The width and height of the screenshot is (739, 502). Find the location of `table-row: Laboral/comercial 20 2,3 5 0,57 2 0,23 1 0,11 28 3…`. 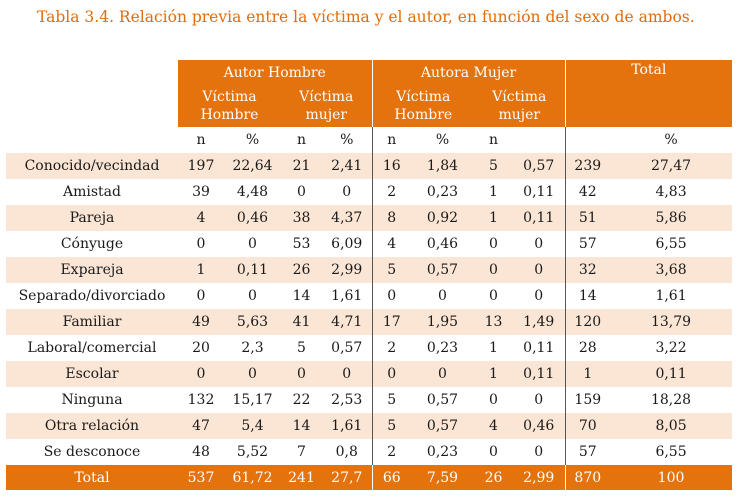

table-row: Laboral/comercial 20 2,3 5 0,57 2 0,23 1 0,11 28 3… is located at coordinates (369, 348).